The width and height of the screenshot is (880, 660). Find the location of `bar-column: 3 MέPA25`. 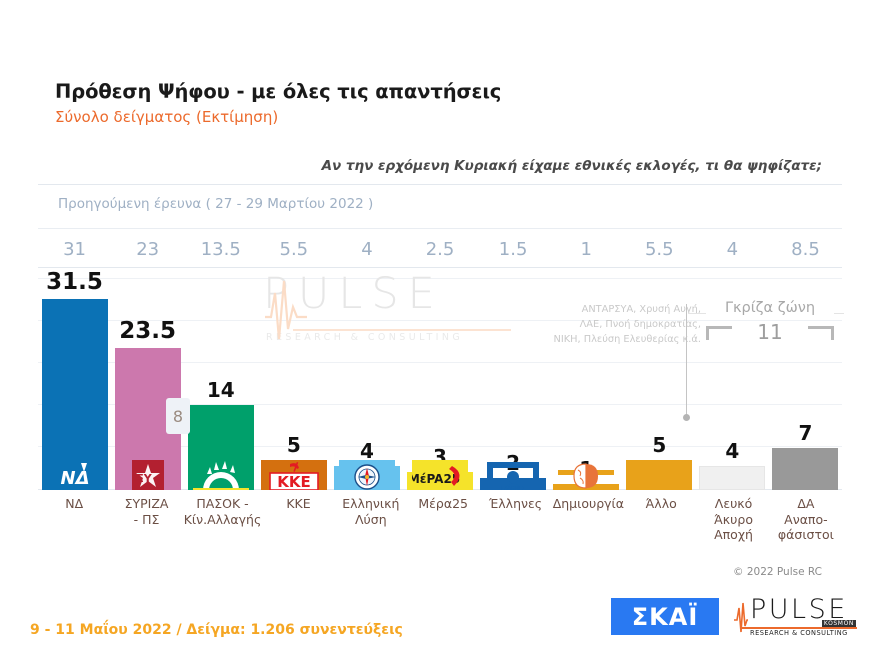

bar-column: 3 MέPA25 is located at coordinates (439, 379).